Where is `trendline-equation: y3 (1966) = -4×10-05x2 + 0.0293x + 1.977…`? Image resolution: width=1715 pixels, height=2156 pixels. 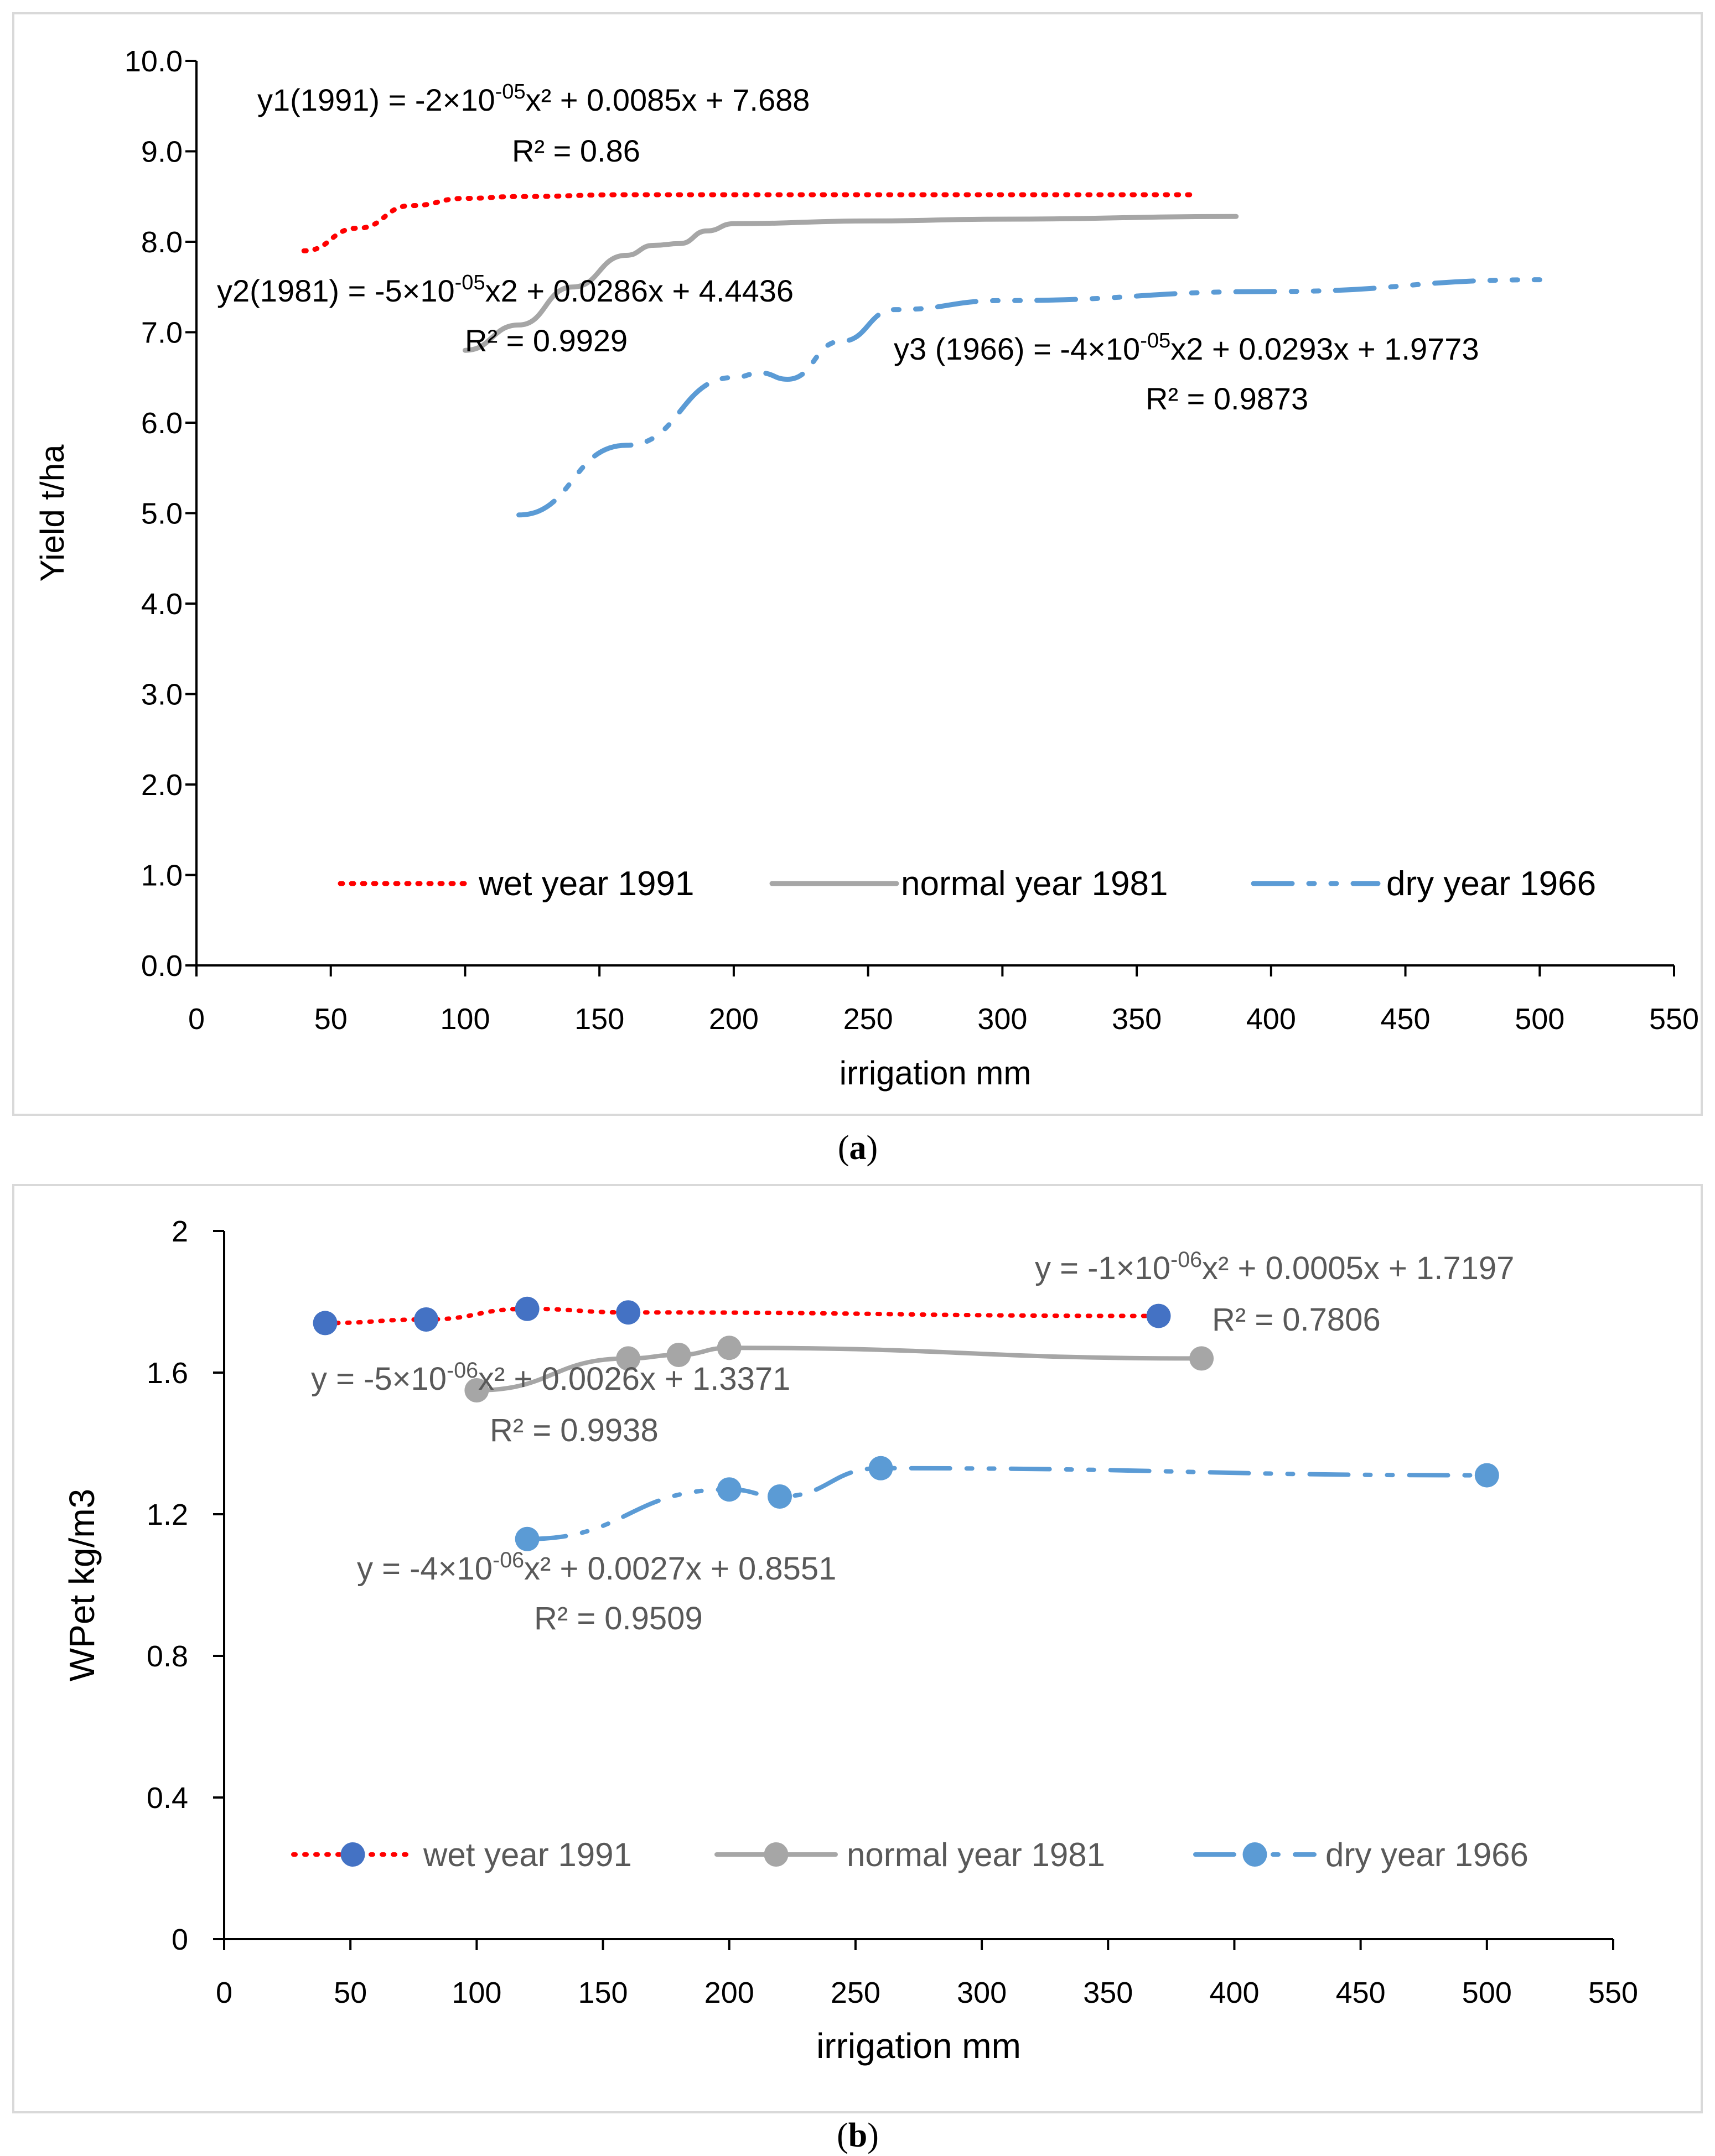
trendline-equation: y3 (1966) = -4×10-05x2 + 0.0293x + 1.977… is located at coordinates (1186, 347).